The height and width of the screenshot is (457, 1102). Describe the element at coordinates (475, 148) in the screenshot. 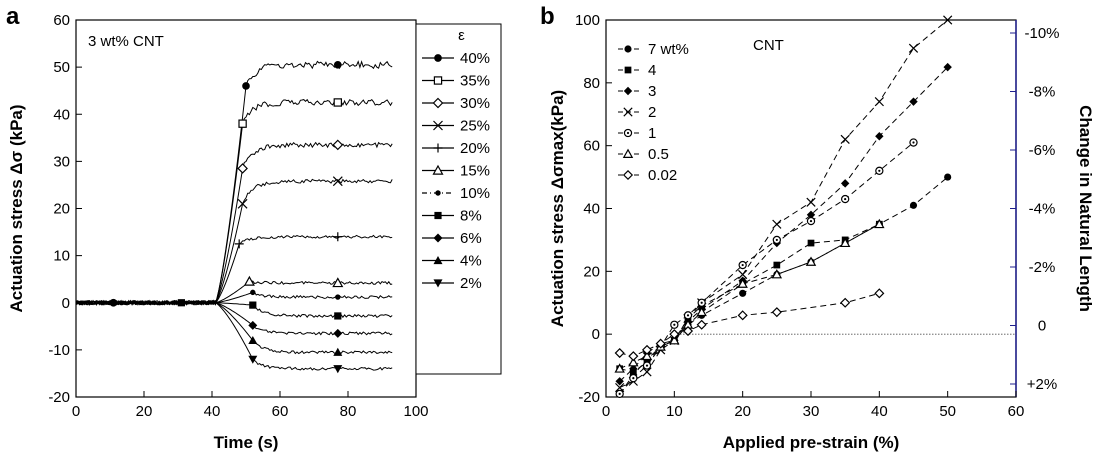

I see `legend-label-a: 20%` at that location.